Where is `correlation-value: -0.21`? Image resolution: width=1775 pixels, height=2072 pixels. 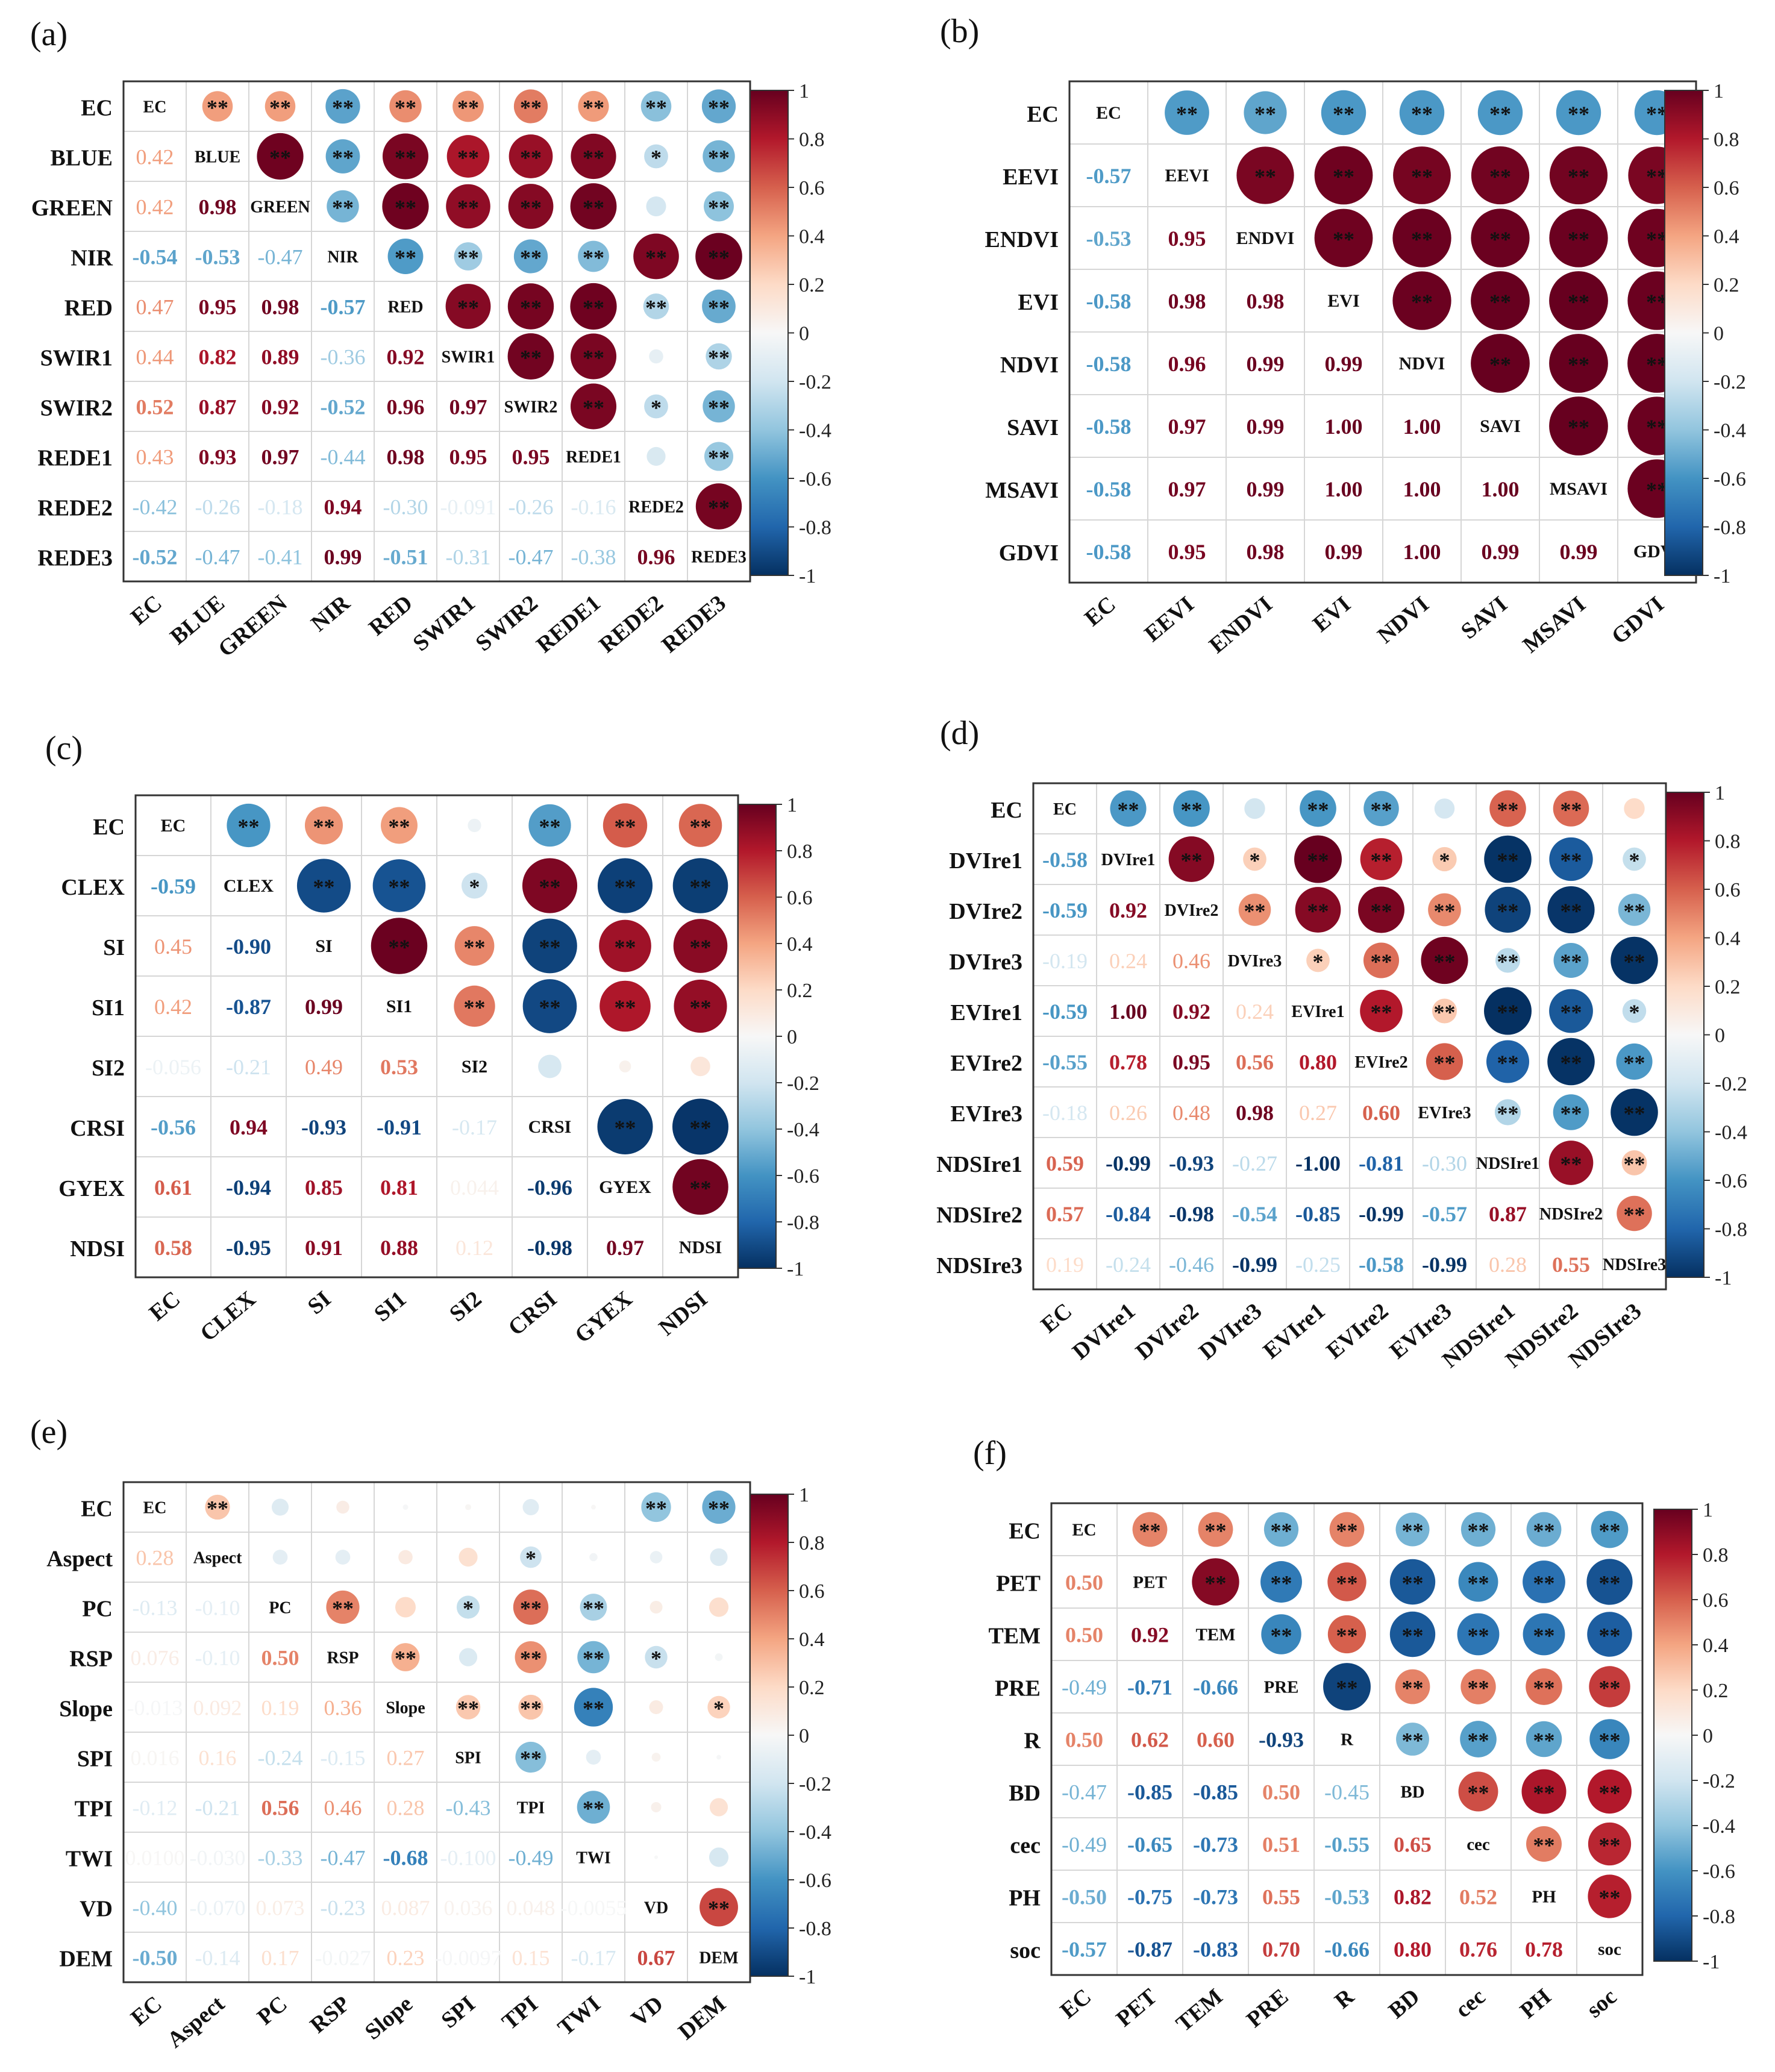 correlation-value: -0.21 is located at coordinates (248, 1067).